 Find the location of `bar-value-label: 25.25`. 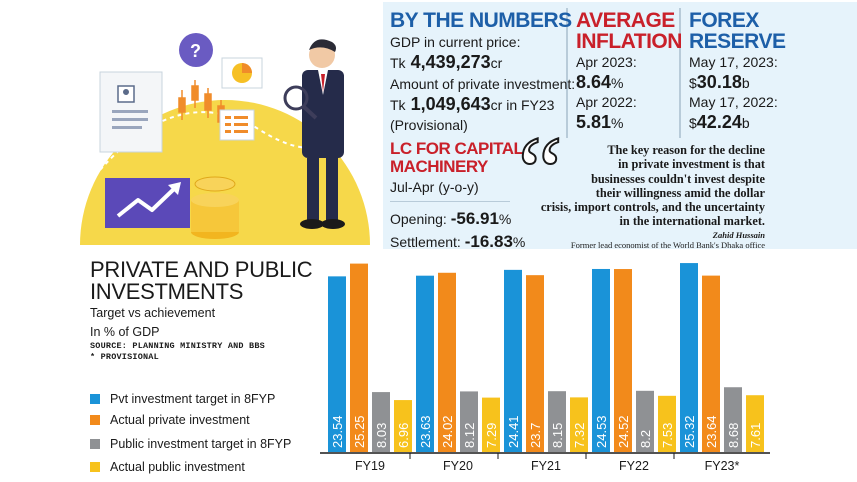

bar-value-label: 25.25 is located at coordinates (359, 431).